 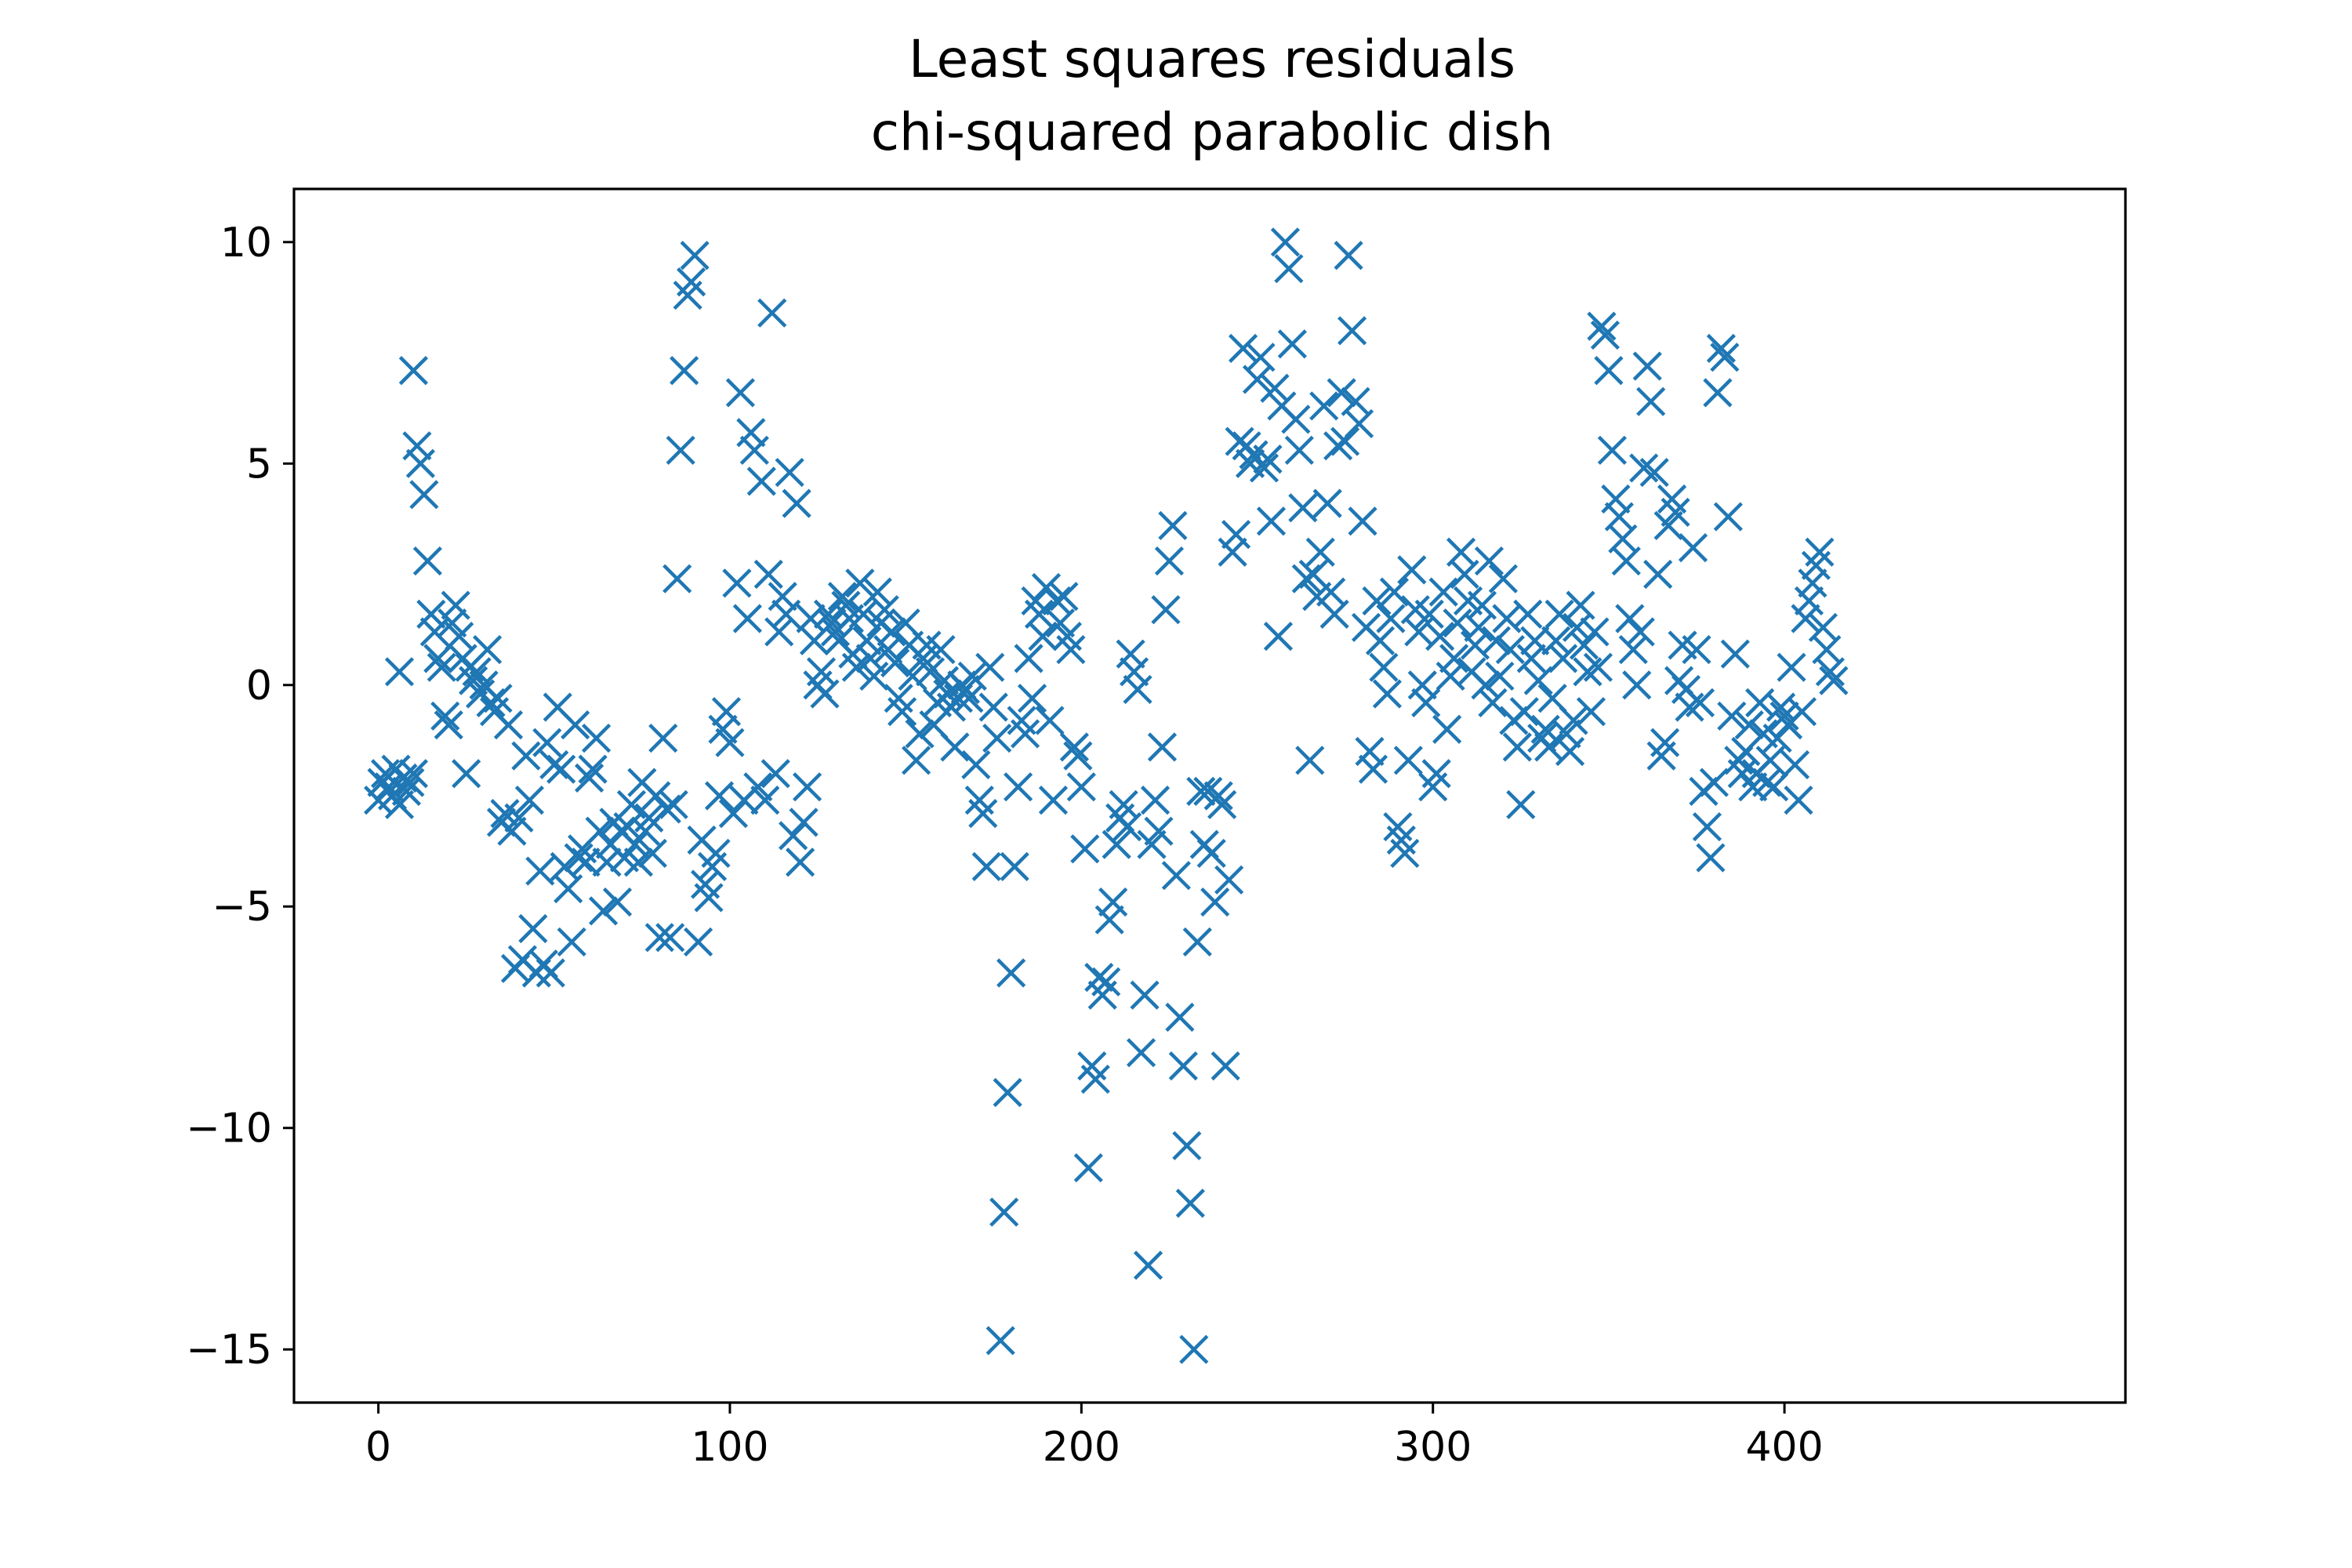 What do you see at coordinates (378, 1447) in the screenshot?
I see `x-tick-label: 0` at bounding box center [378, 1447].